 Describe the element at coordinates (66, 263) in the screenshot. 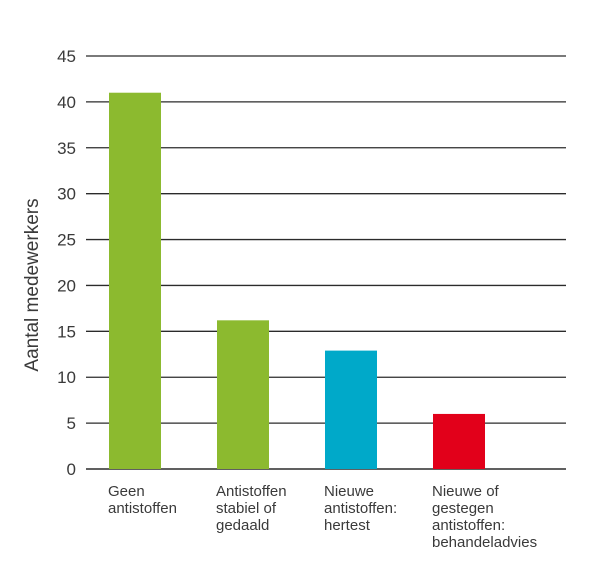

I see `y-tick-labels: 0 5 10 15 20 25 30 35 40 45` at that location.